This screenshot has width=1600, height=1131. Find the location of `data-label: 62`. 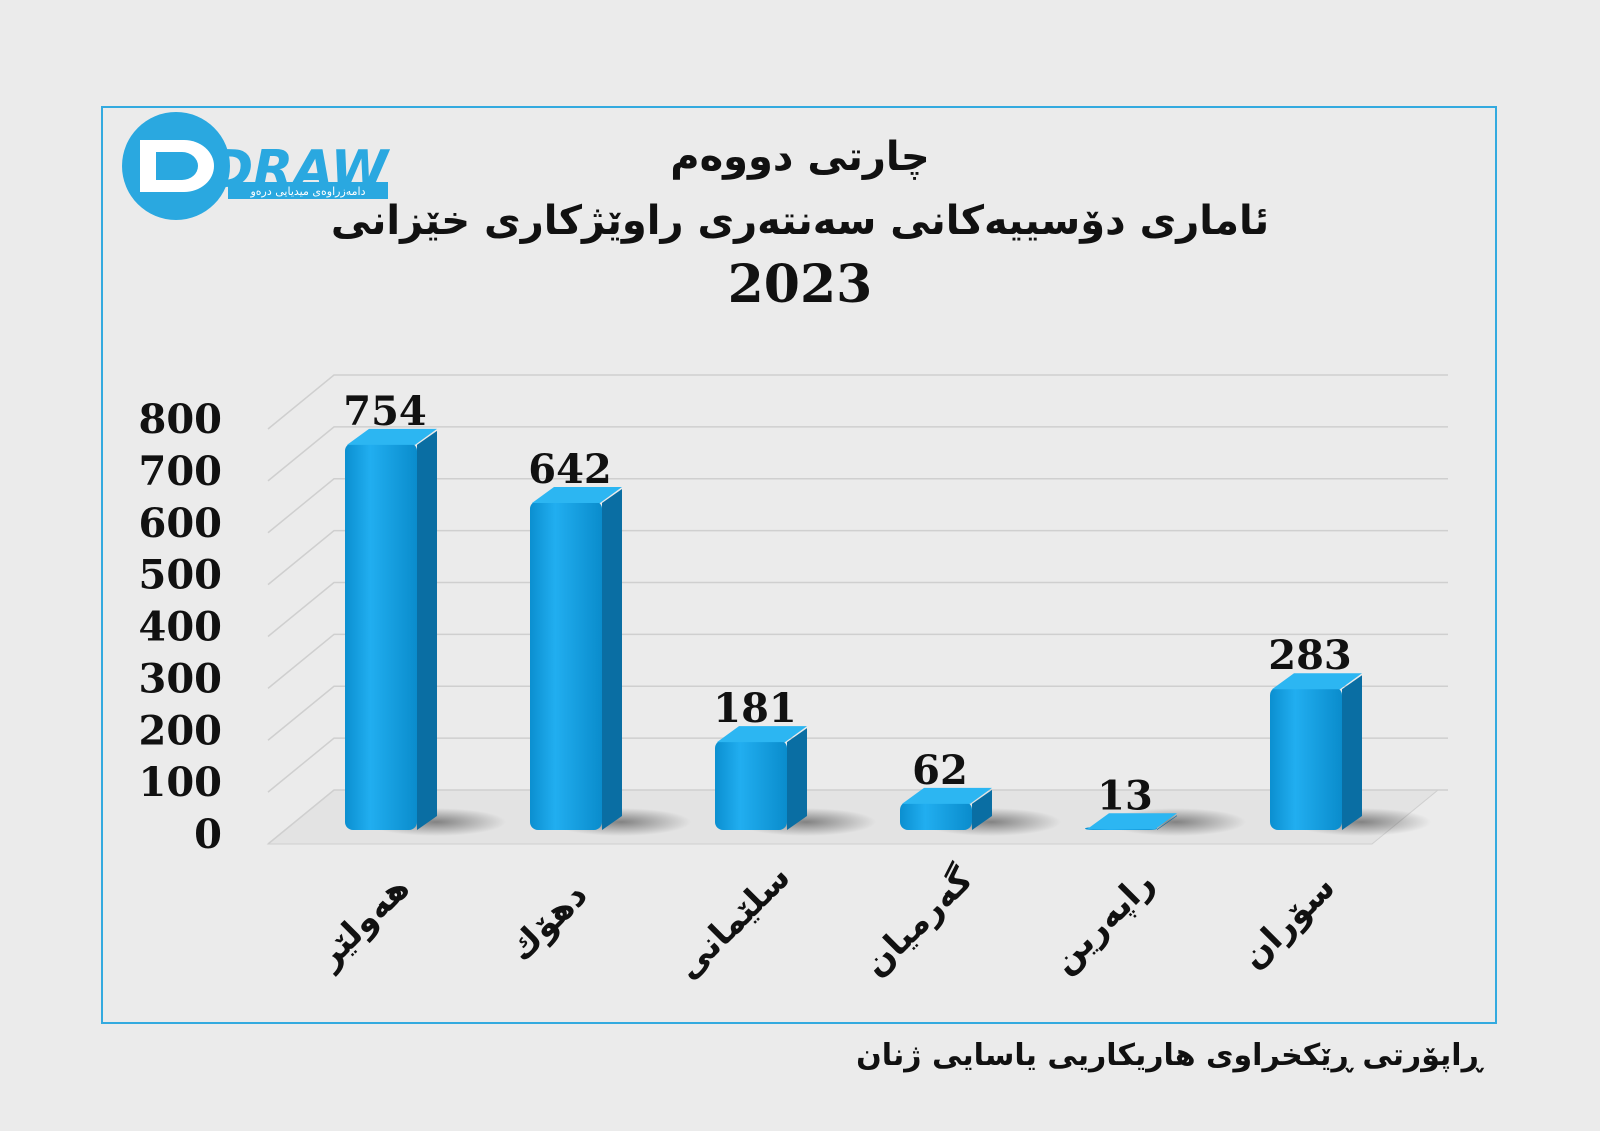

data-label: 62 is located at coordinates (940, 770).